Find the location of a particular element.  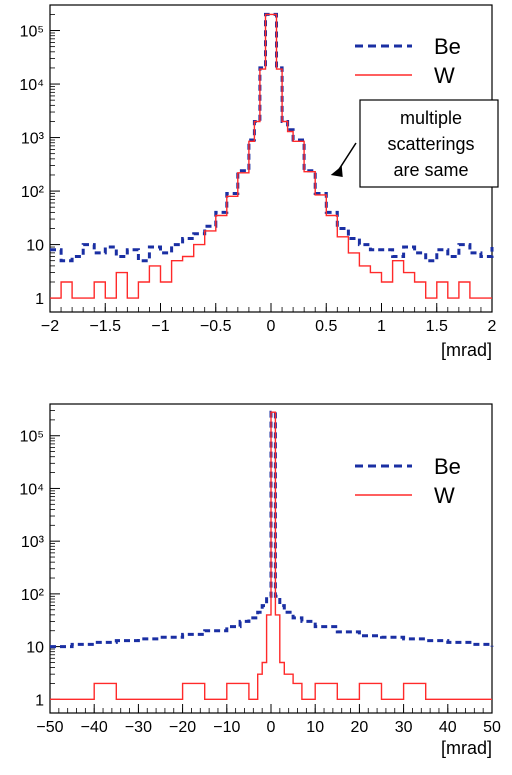

x-tick-label: −1.5 is located at coordinates (105, 326).